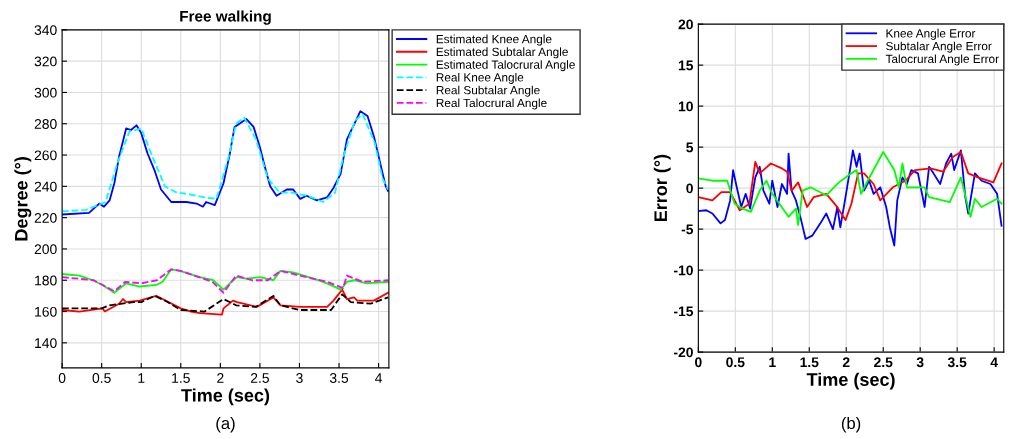  I want to click on legend-label: Knee Angle Error, so click(931, 34).